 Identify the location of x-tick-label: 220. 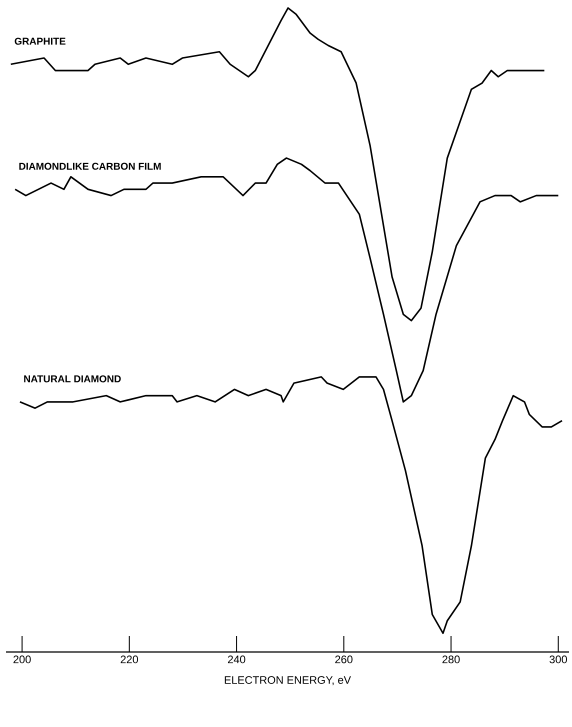
(129, 660).